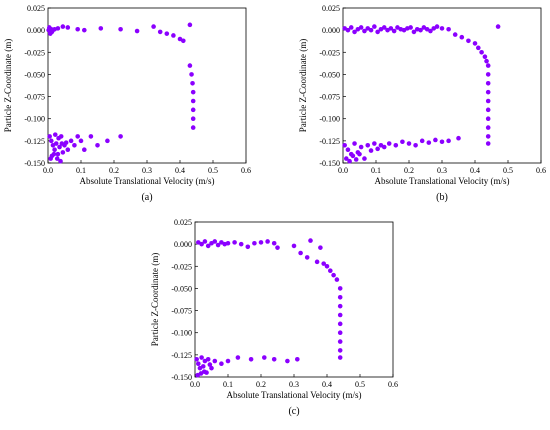 Image resolution: width=550 pixels, height=430 pixels. I want to click on x-tick-label: 0.1, so click(228, 384).